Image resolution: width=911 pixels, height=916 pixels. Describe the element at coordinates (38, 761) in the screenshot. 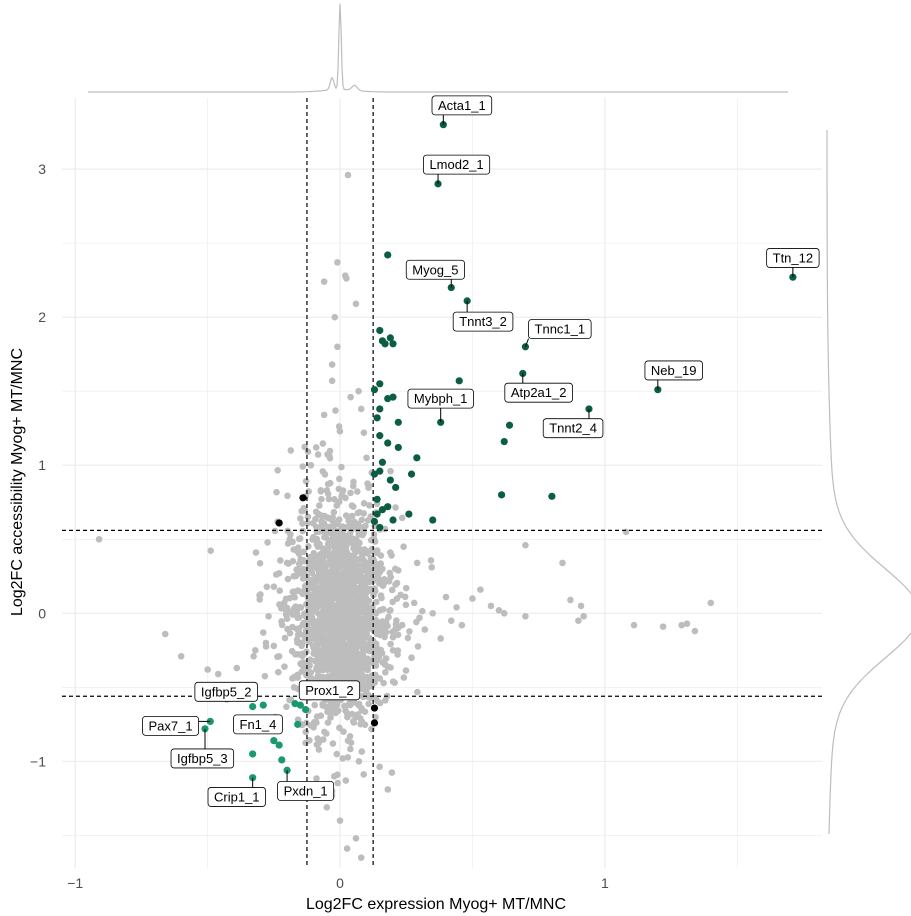

I see `y-tick-label: −1` at that location.